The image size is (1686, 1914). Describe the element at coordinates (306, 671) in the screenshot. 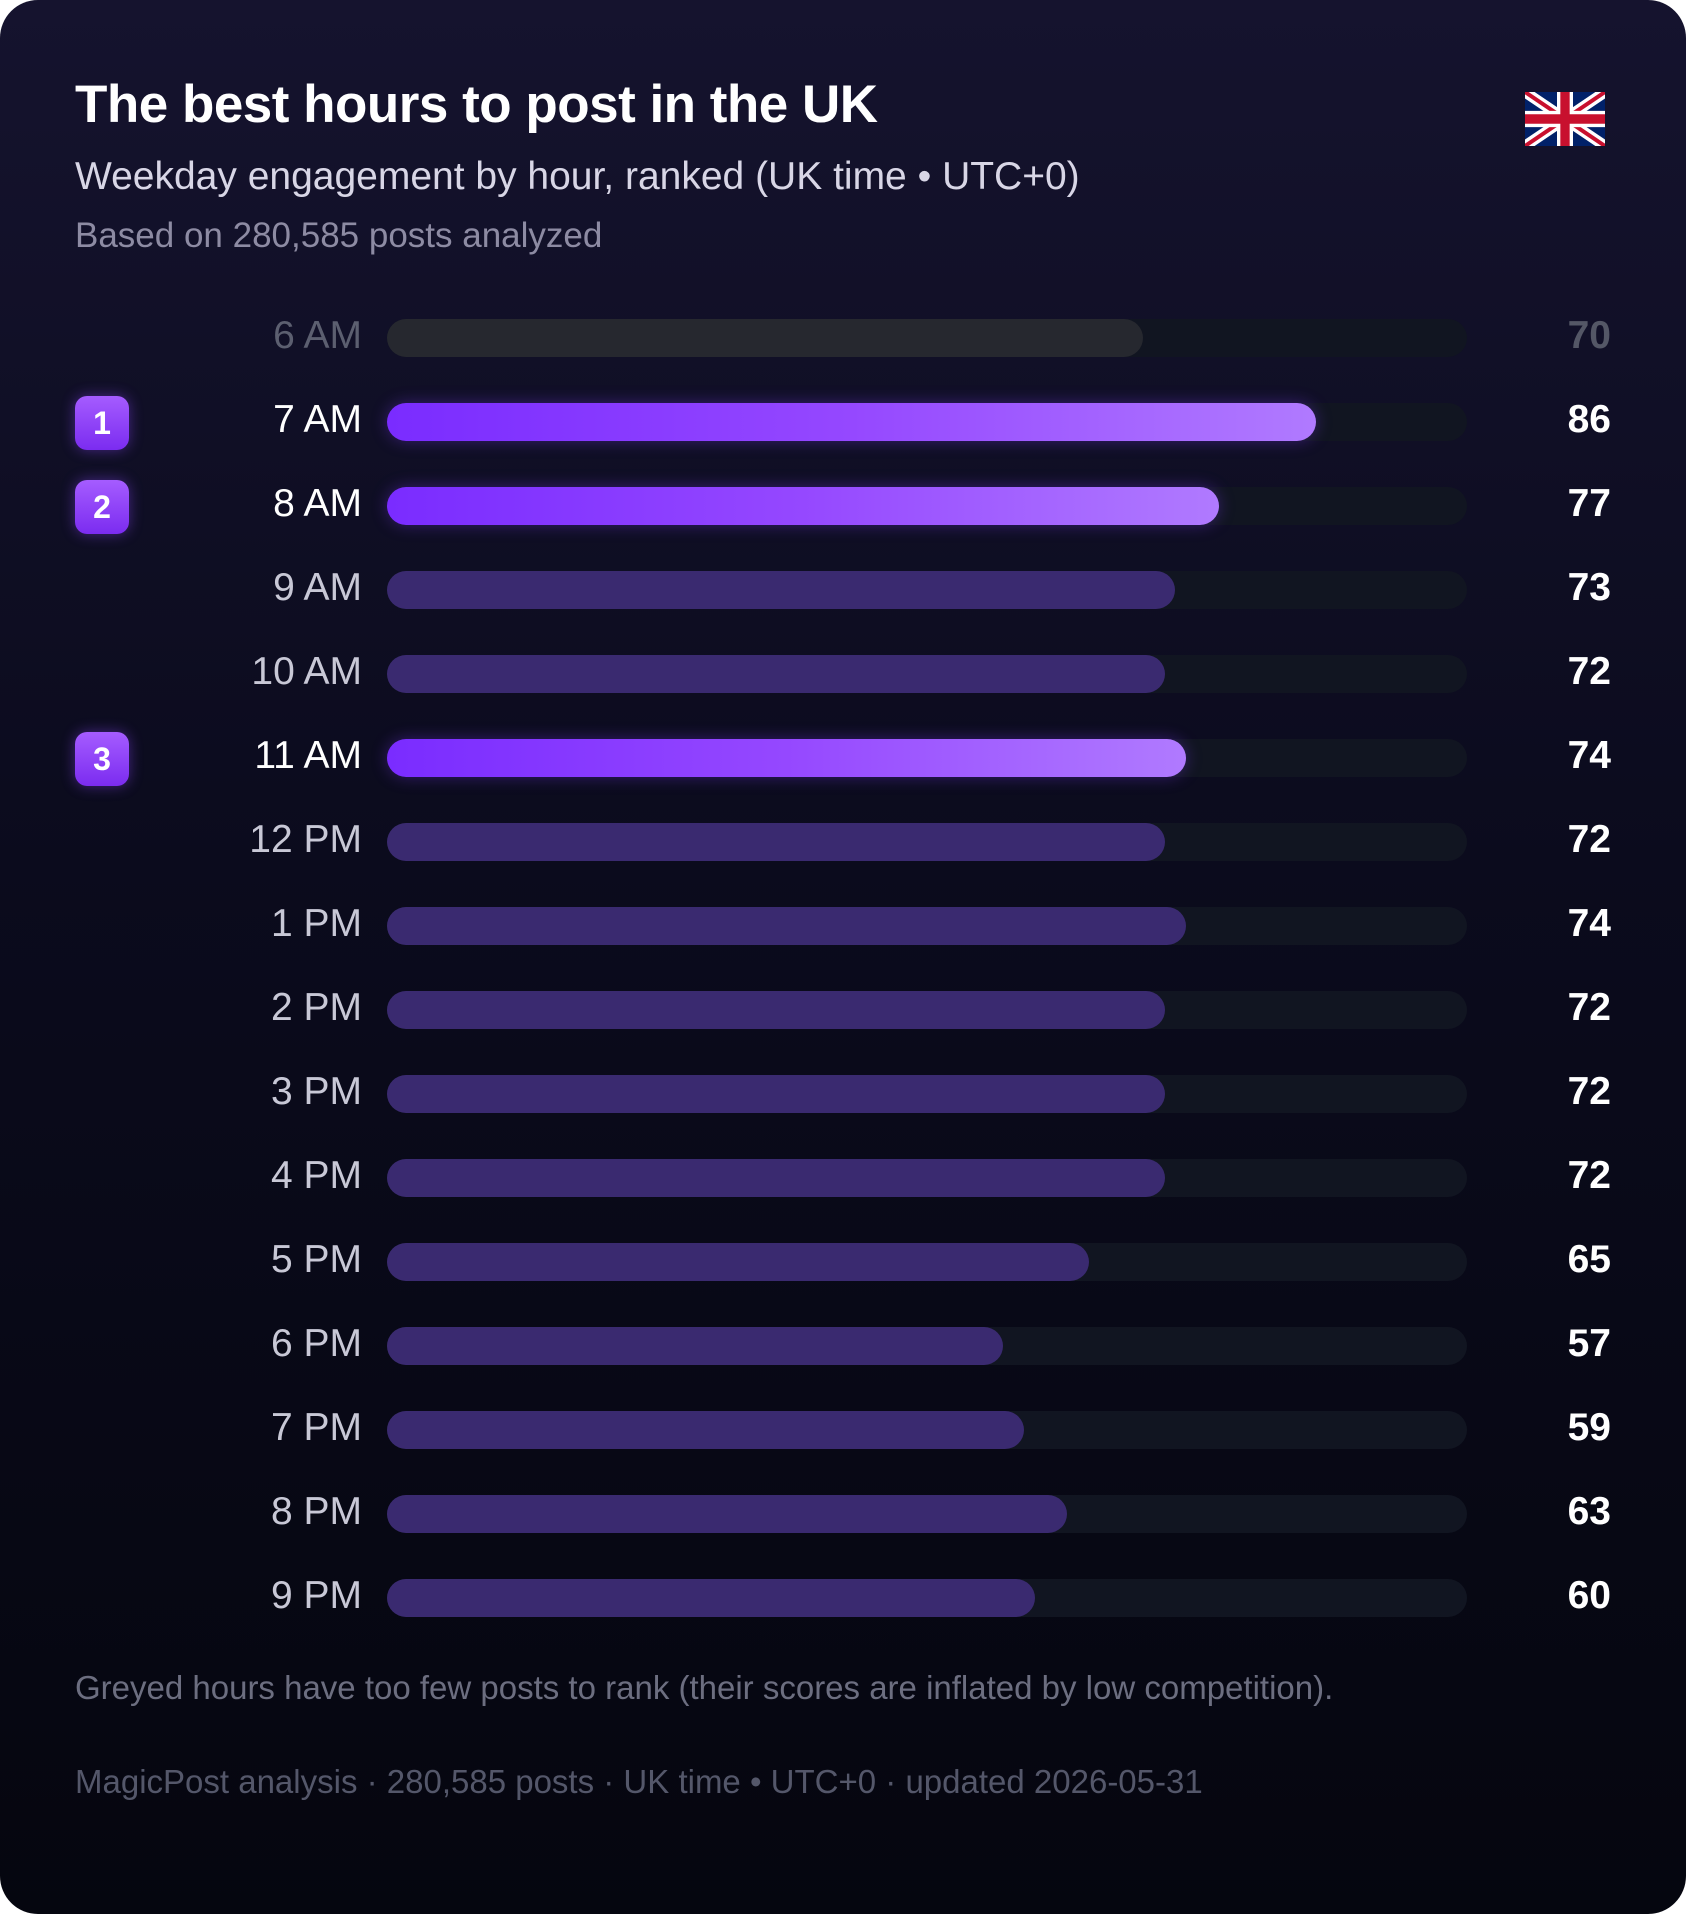

I see `hour-label: 10 AM` at that location.